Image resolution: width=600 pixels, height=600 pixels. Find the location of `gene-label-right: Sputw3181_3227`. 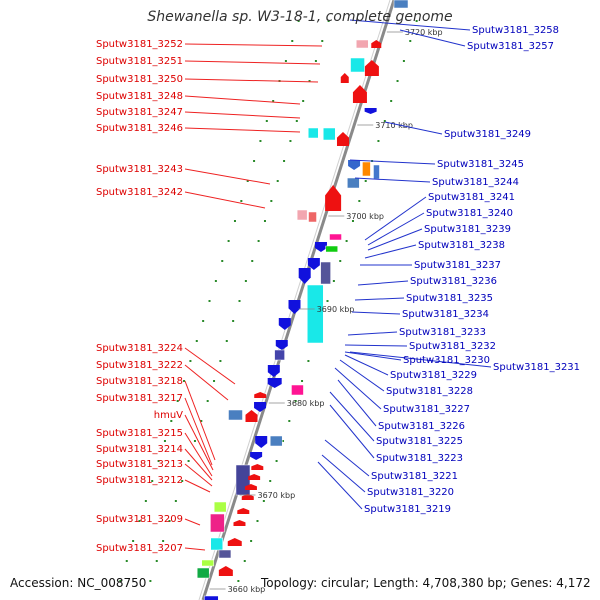

gene-label-right: Sputw3181_3227 is located at coordinates (426, 409).